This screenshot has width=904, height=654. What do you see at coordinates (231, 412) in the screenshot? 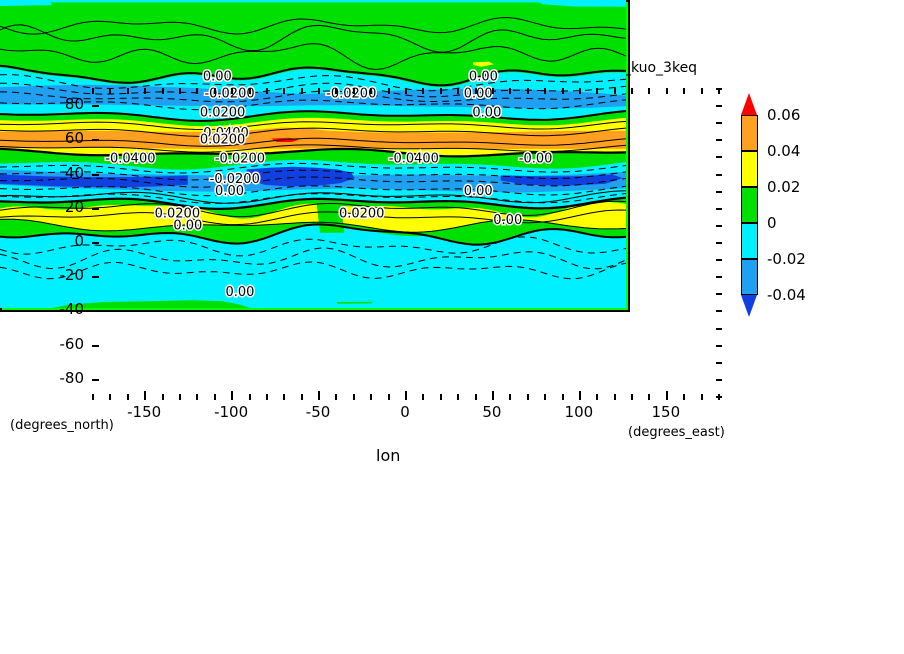
I see `x-tick-label: -100` at bounding box center [231, 412].